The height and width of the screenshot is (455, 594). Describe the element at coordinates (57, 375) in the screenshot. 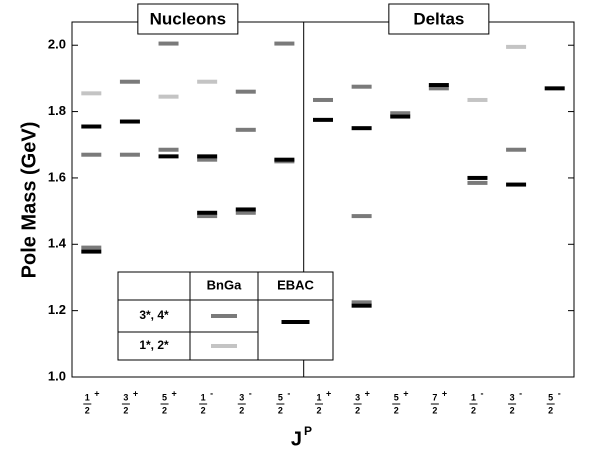

I see `y-tick-label: 1.0` at that location.